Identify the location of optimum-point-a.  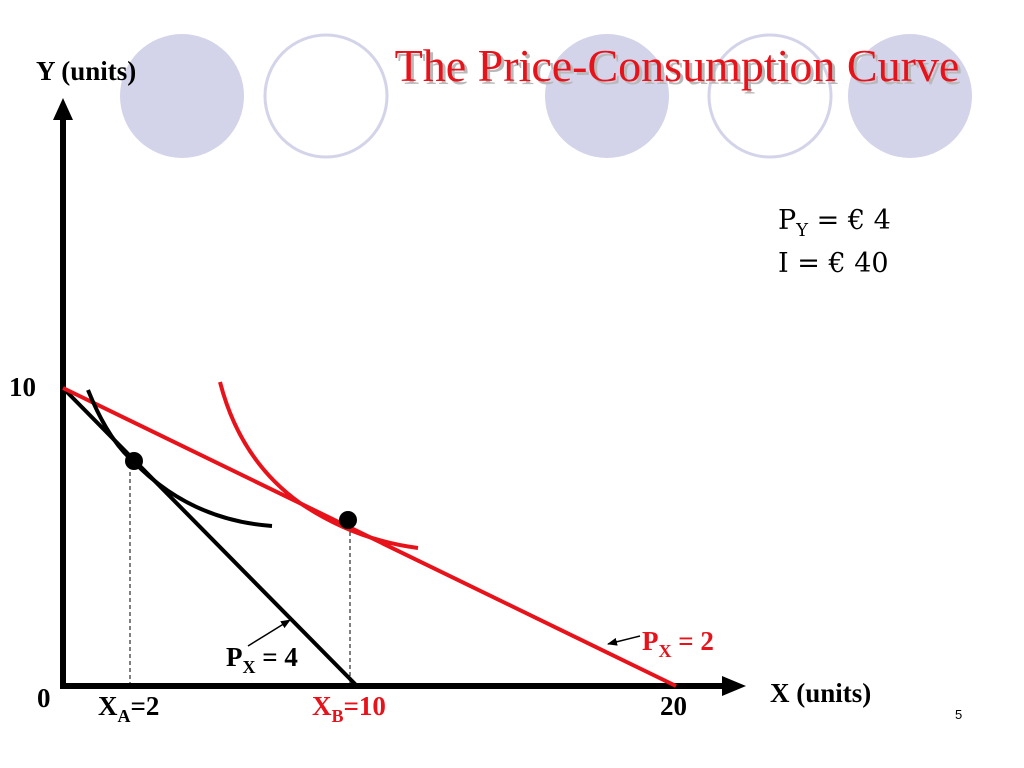
(134, 461).